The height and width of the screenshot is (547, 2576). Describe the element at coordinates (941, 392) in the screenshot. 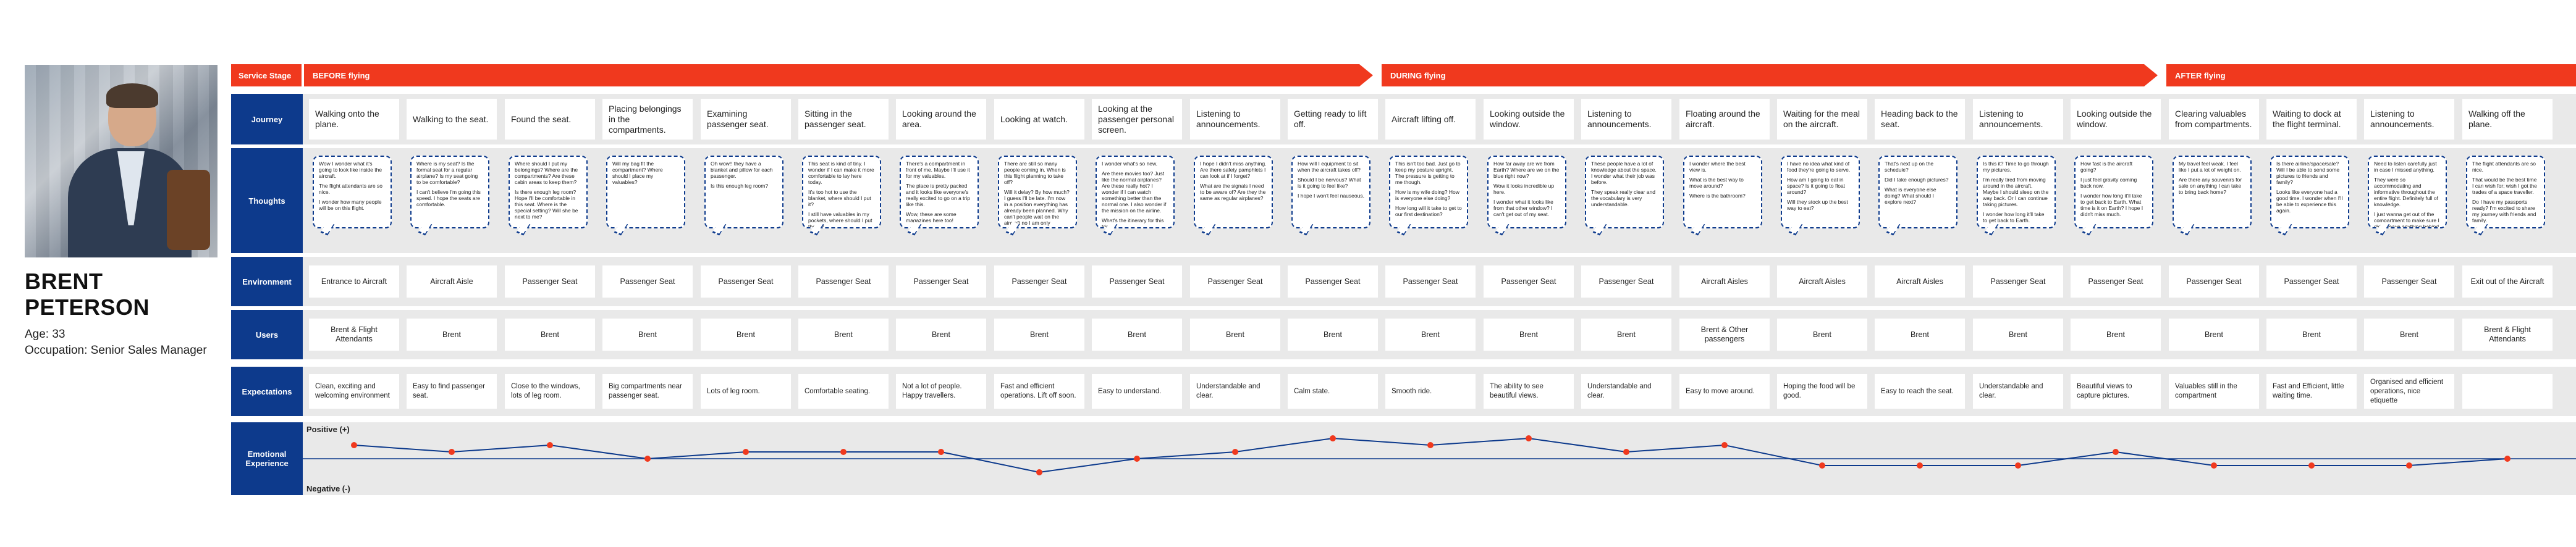

I see `expectations-cell: Not a lot of people. Happy travellers.` at that location.